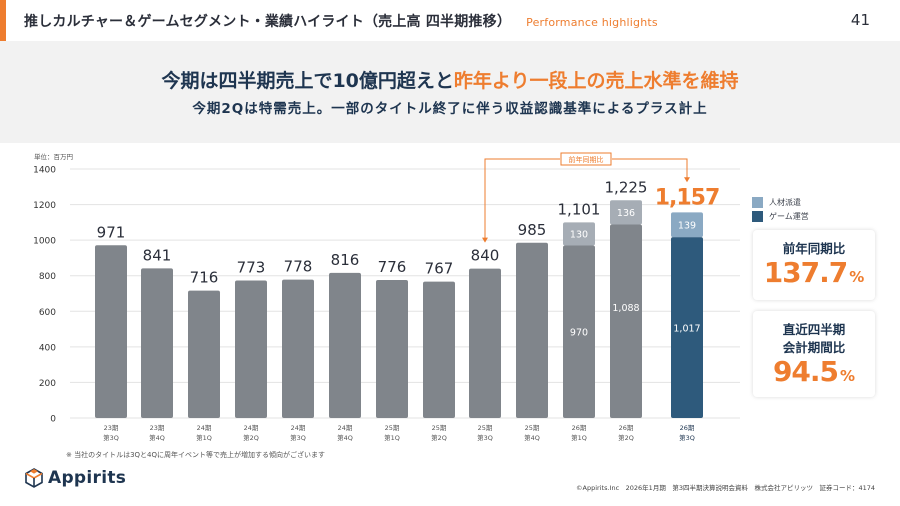  I want to click on headline: 今期は四半期売上で10億円超えと昨年より一段上の売上水準を維持, so click(450, 79).